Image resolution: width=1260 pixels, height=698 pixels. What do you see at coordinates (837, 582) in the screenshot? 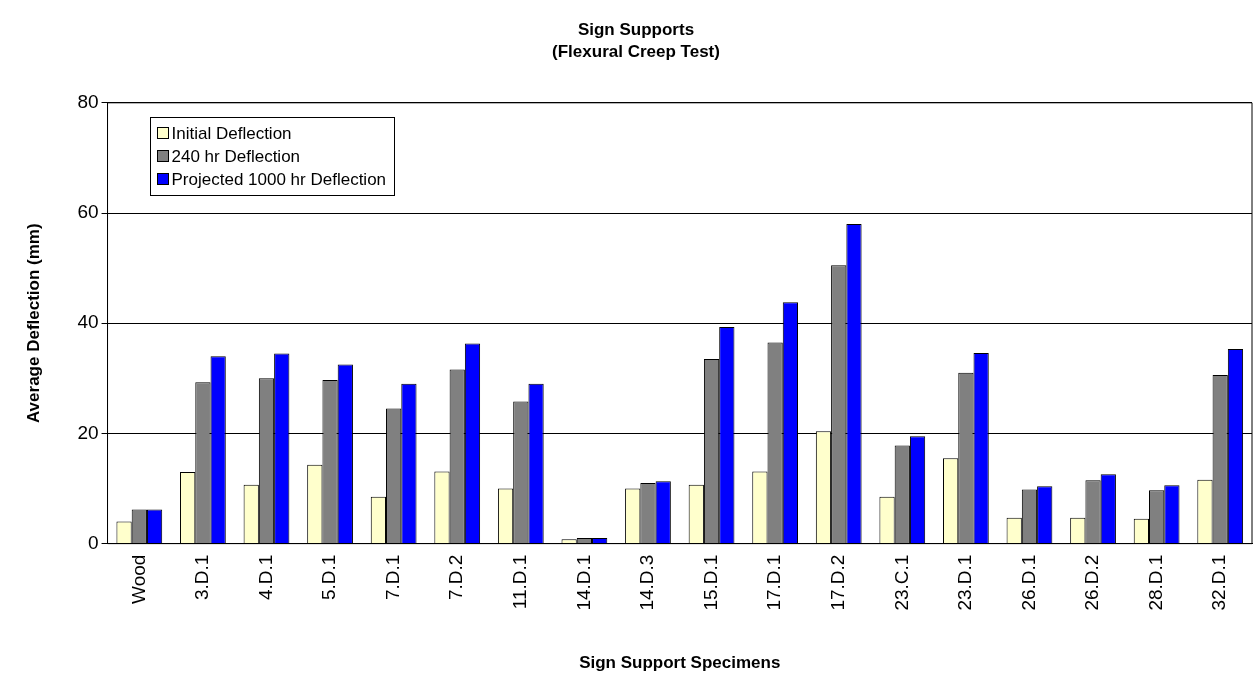
I see `x-tick-label: 17.D.2` at bounding box center [837, 582].